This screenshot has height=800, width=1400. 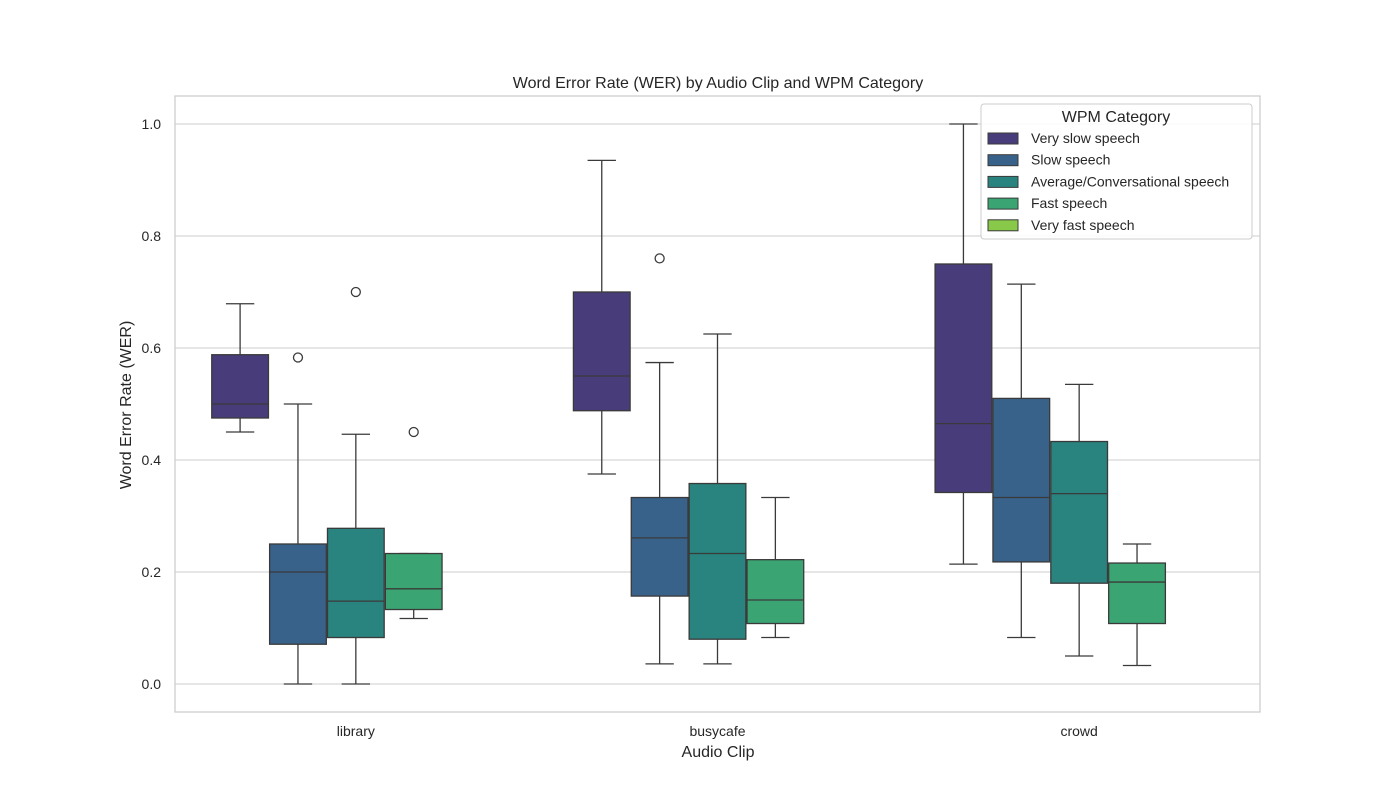 What do you see at coordinates (356, 731) in the screenshot?
I see `x-tick-label-library: library` at bounding box center [356, 731].